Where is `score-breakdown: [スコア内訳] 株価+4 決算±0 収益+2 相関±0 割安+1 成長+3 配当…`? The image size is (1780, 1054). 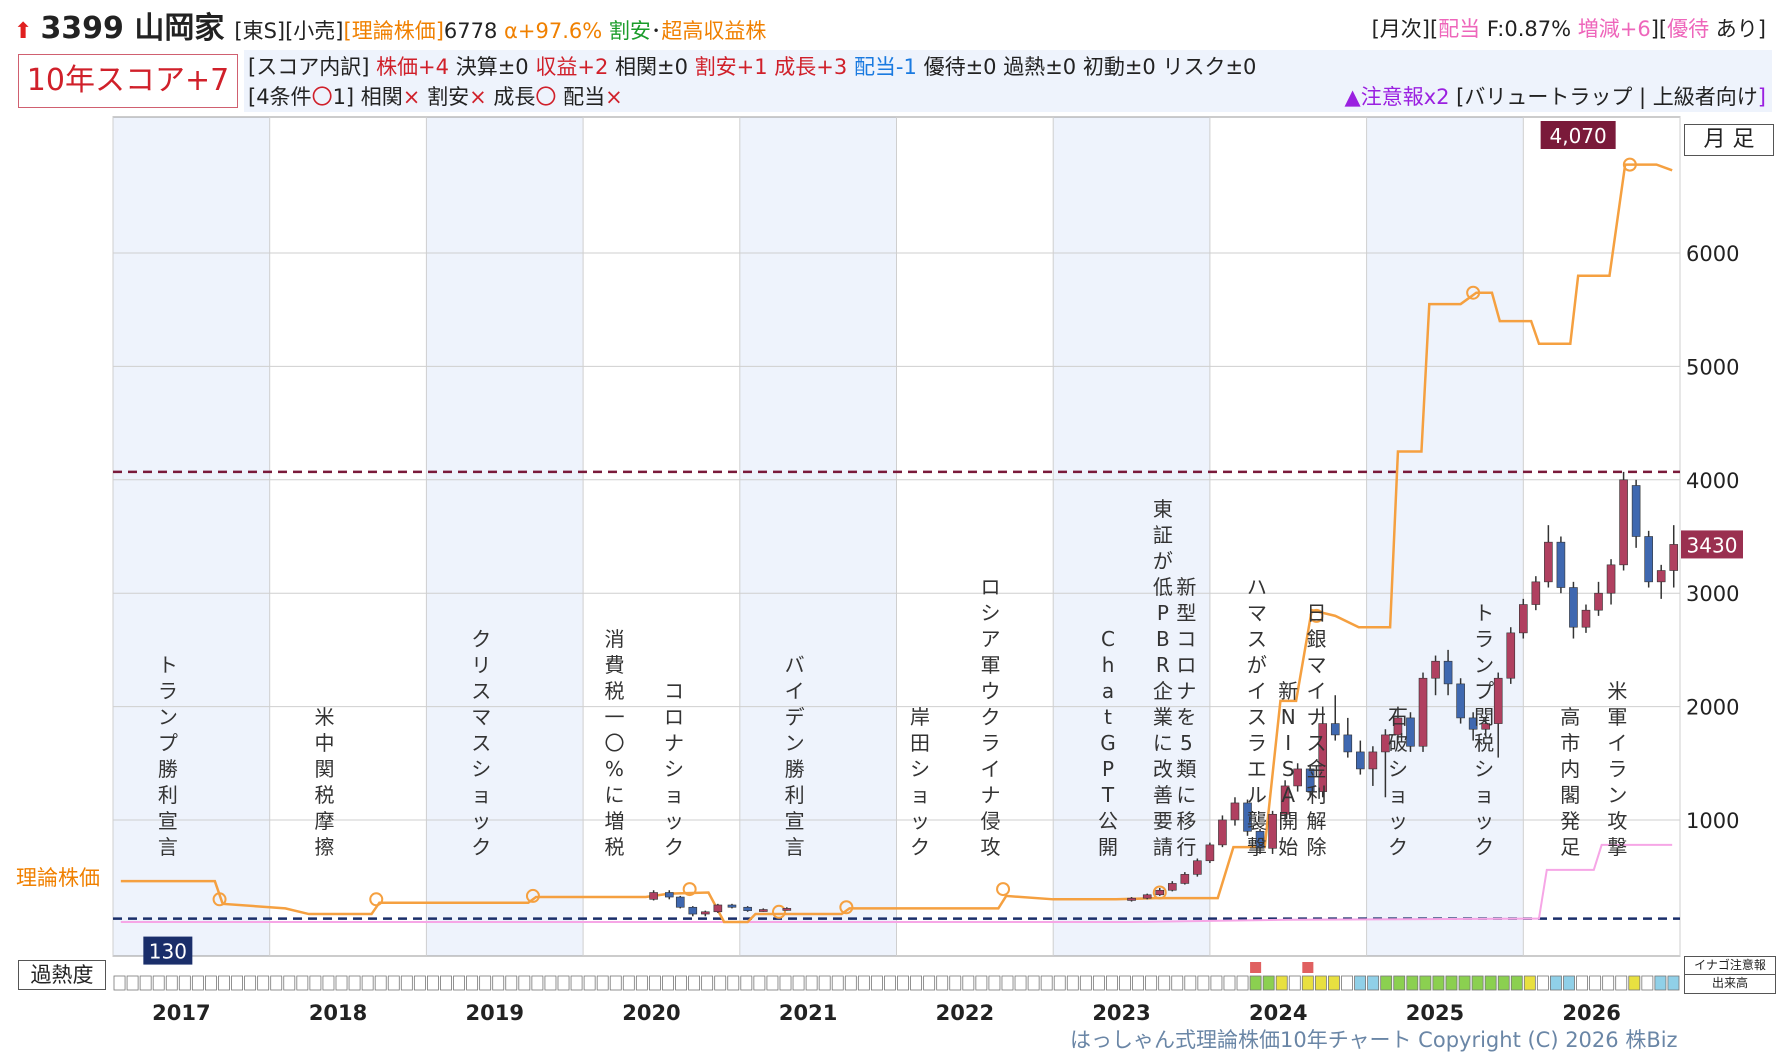
score-breakdown: [スコア内訳] 株価+4 決算±0 収益+2 相関±0 割安+1 成長+3 配当… is located at coordinates (752, 67).